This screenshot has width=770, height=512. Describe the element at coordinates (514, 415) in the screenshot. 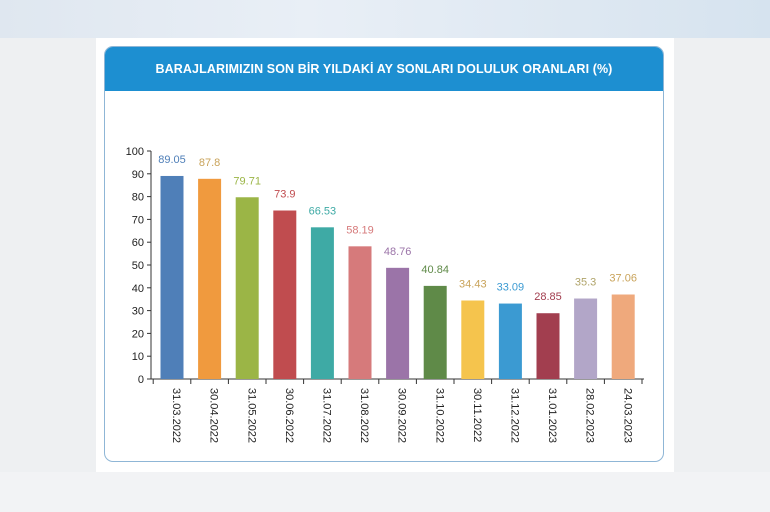

I see `x-tick-label: 31.12.2022` at that location.